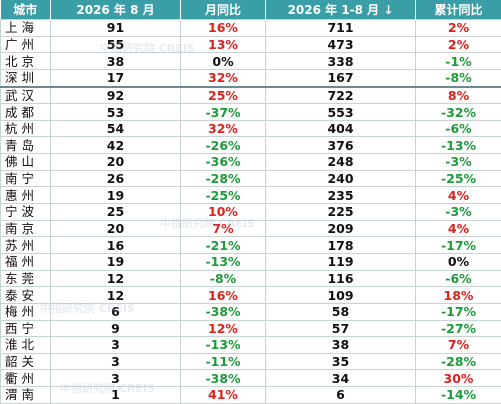  I want to click on city-cell: 南京, so click(26, 228).